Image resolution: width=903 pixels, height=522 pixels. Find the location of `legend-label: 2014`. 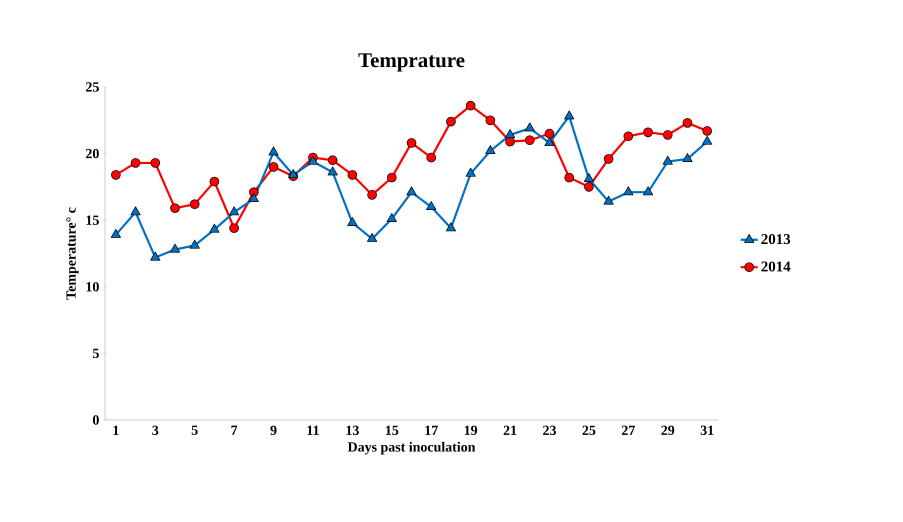

legend-label: 2014 is located at coordinates (775, 266).